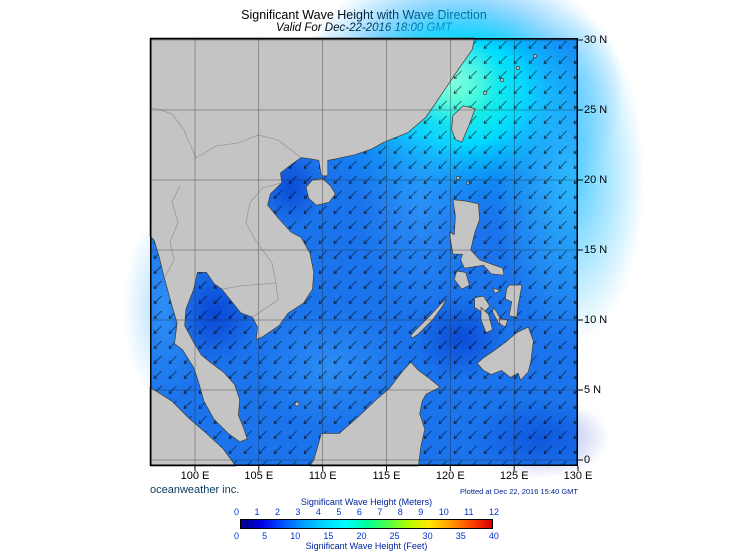 This screenshot has height=560, width=755. Describe the element at coordinates (318, 512) in the screenshot. I see `meters-tick: 4` at that location.